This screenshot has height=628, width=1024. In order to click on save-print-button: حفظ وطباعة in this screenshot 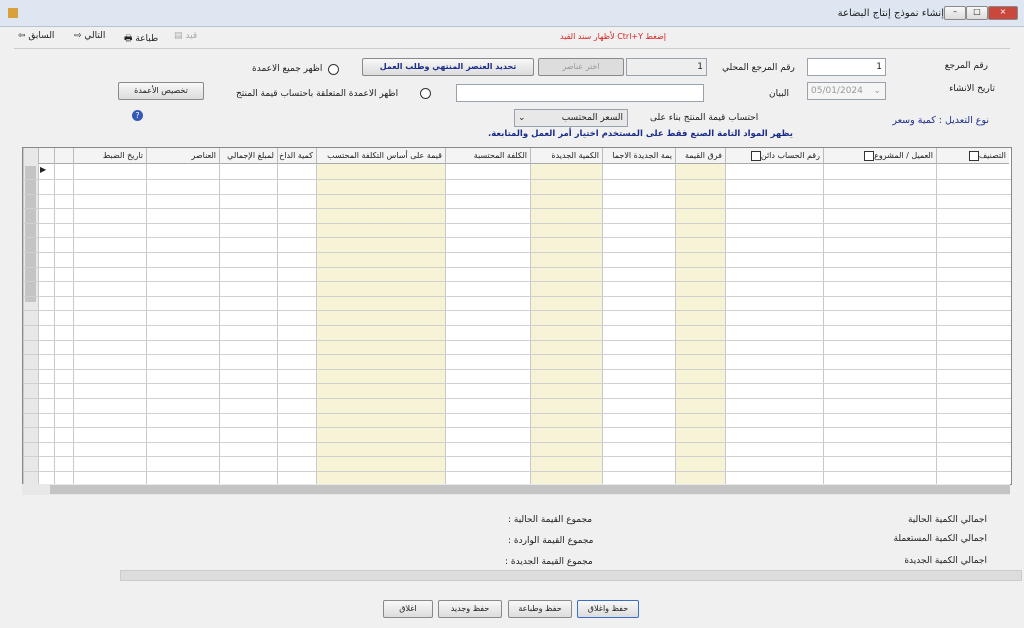, I will do `click(540, 609)`.